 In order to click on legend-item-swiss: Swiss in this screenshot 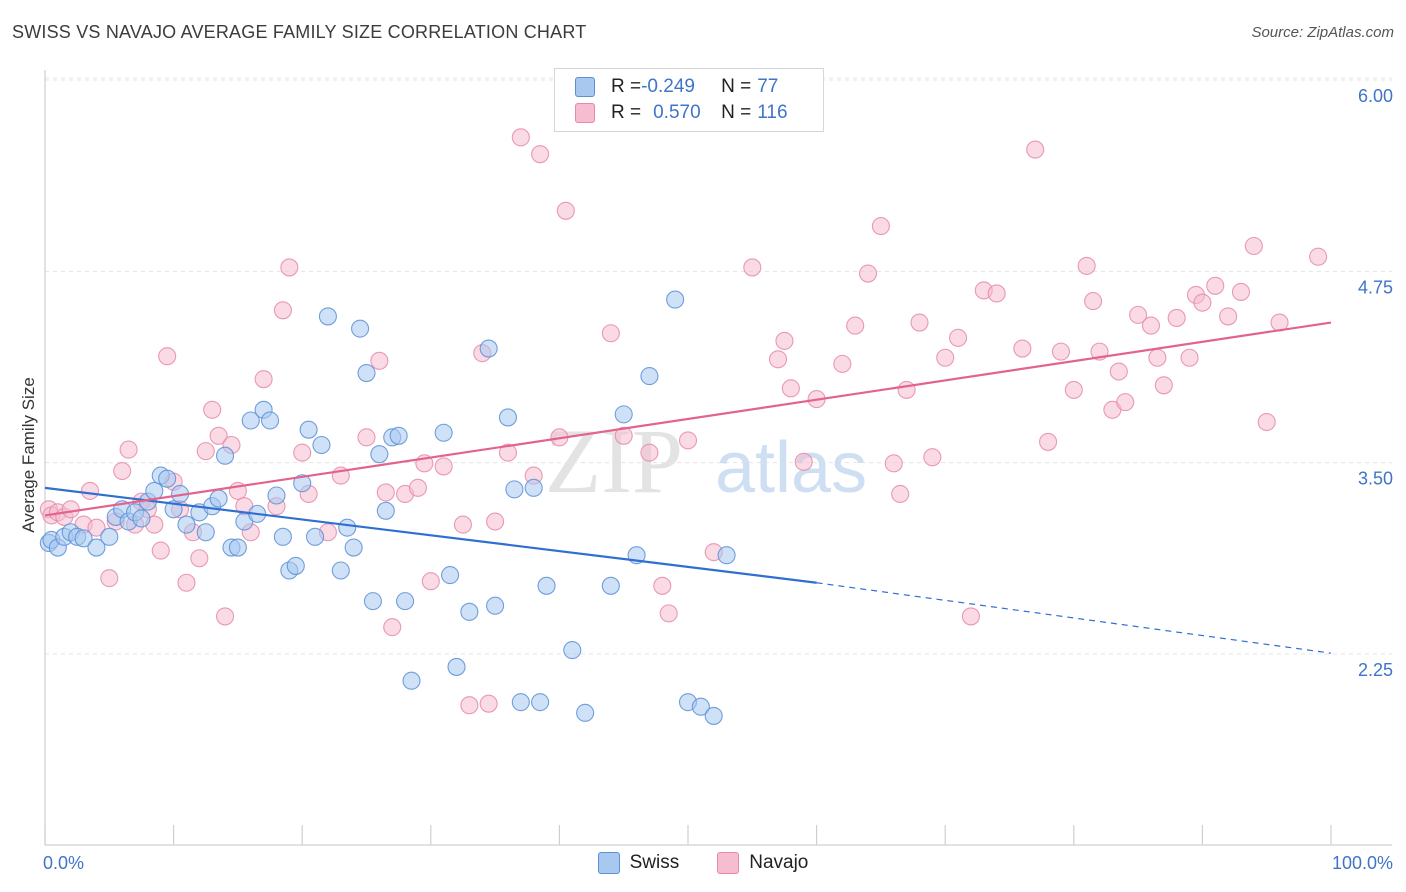, I will do `click(638, 863)`.